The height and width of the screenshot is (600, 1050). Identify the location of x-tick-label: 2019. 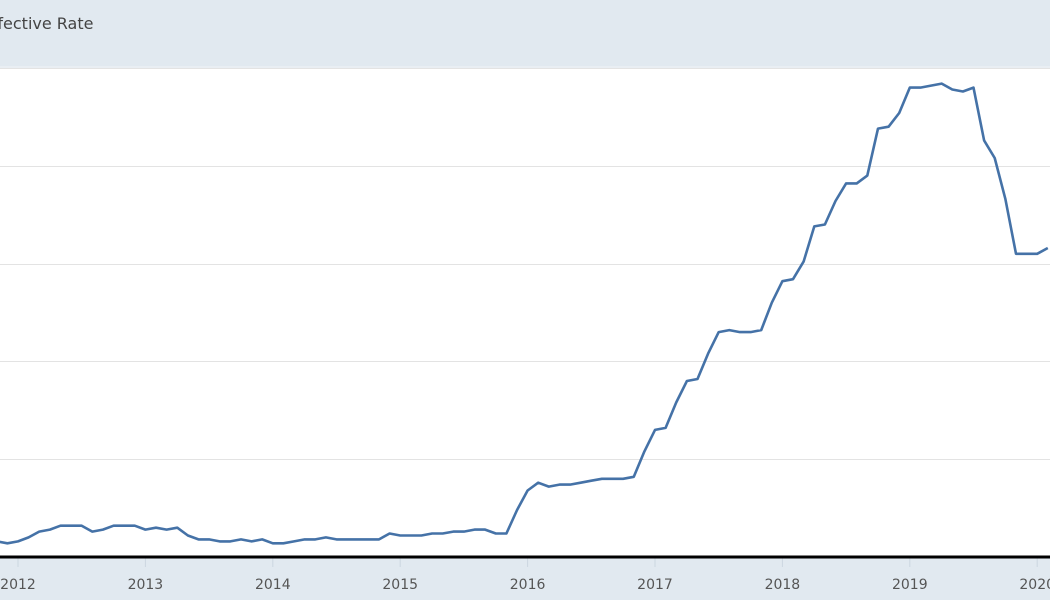
(910, 585).